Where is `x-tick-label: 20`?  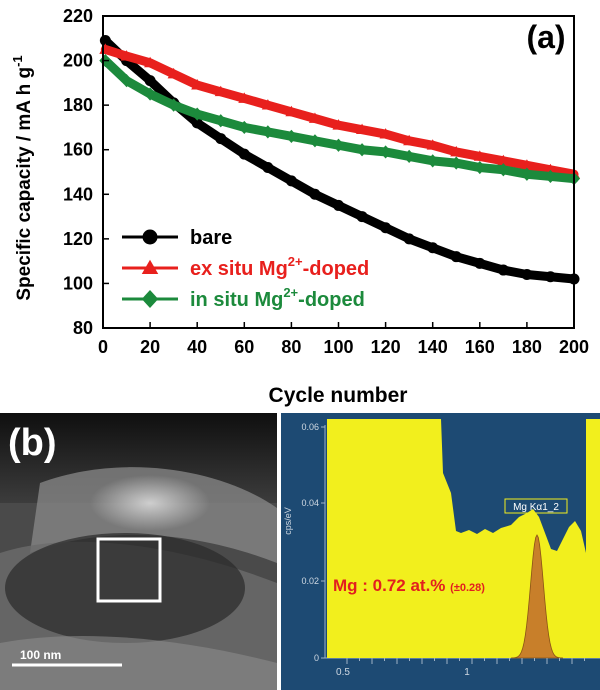 x-tick-label: 20 is located at coordinates (150, 347).